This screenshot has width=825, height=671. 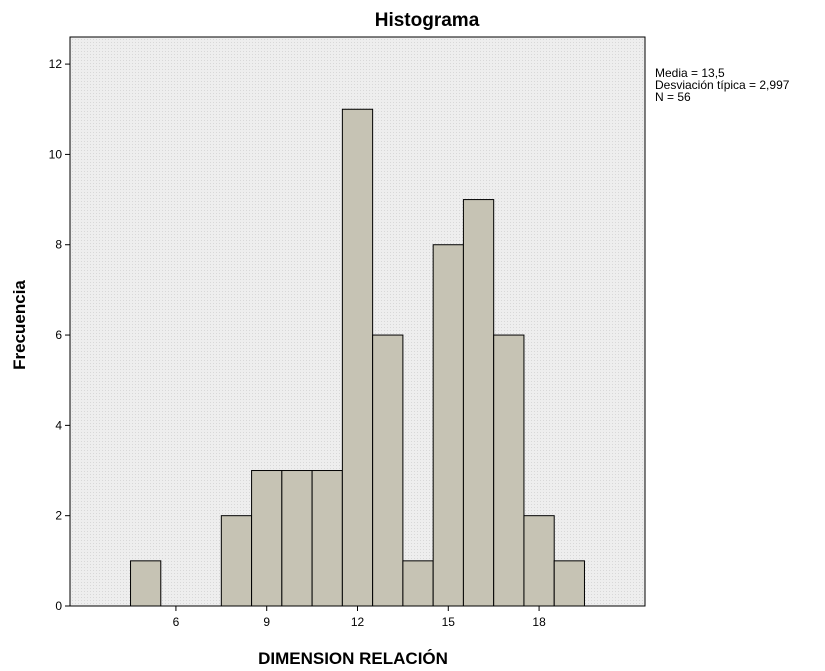 I want to click on x-axis: 6 9 12 15 18, so click(x=359, y=617).